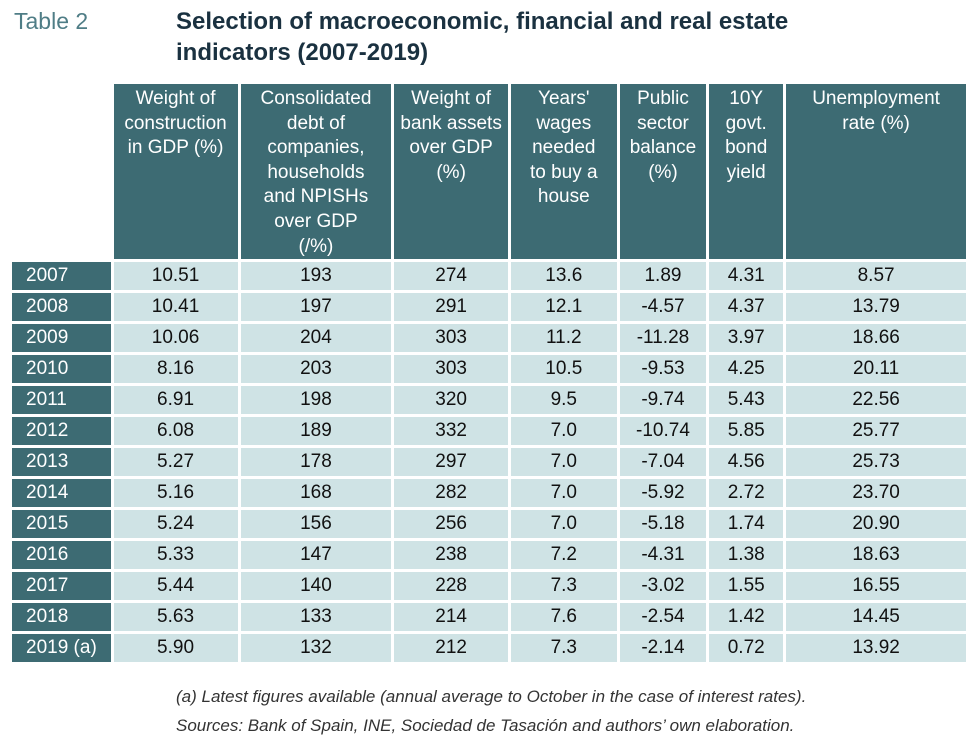 The image size is (969, 742). What do you see at coordinates (876, 648) in the screenshot?
I see `value-cell: 13.92` at bounding box center [876, 648].